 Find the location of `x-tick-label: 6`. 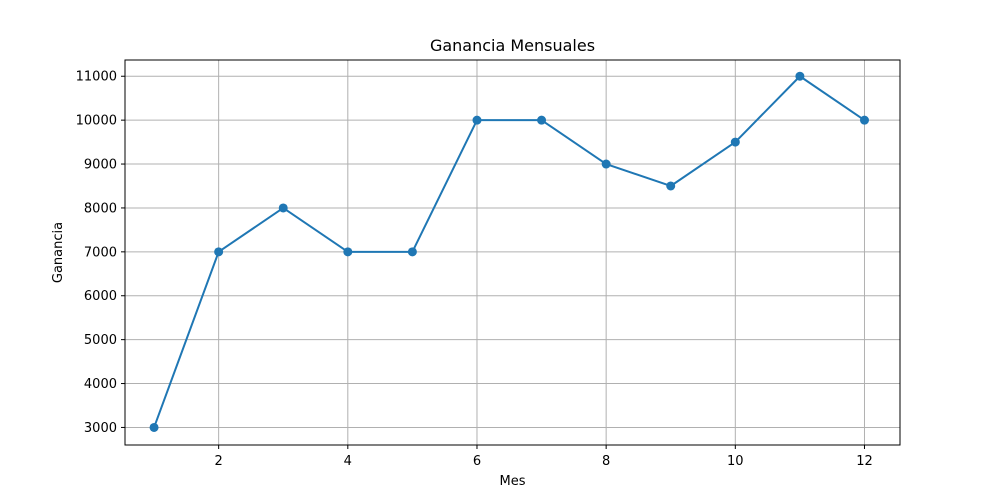

x-tick-label: 6 is located at coordinates (477, 461).